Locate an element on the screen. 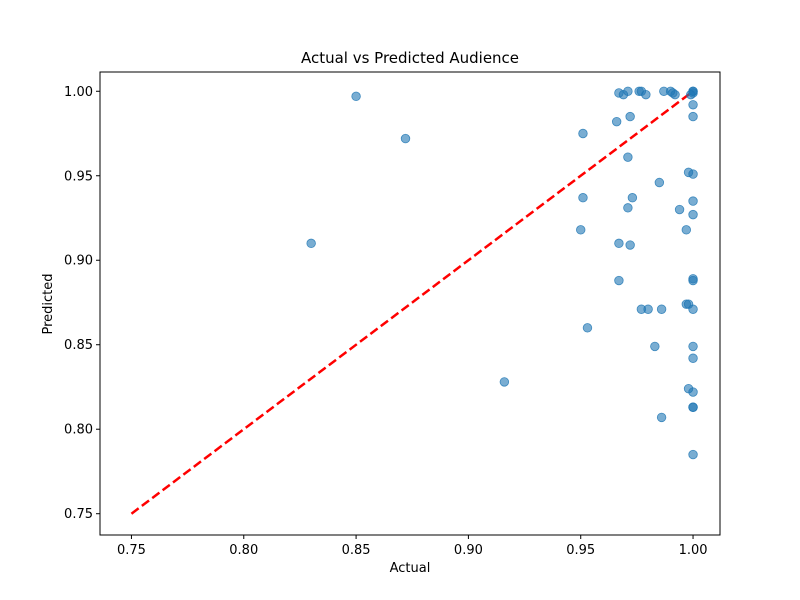 This screenshot has height=600, width=800. y-tick-label: 0.90 is located at coordinates (78, 261).